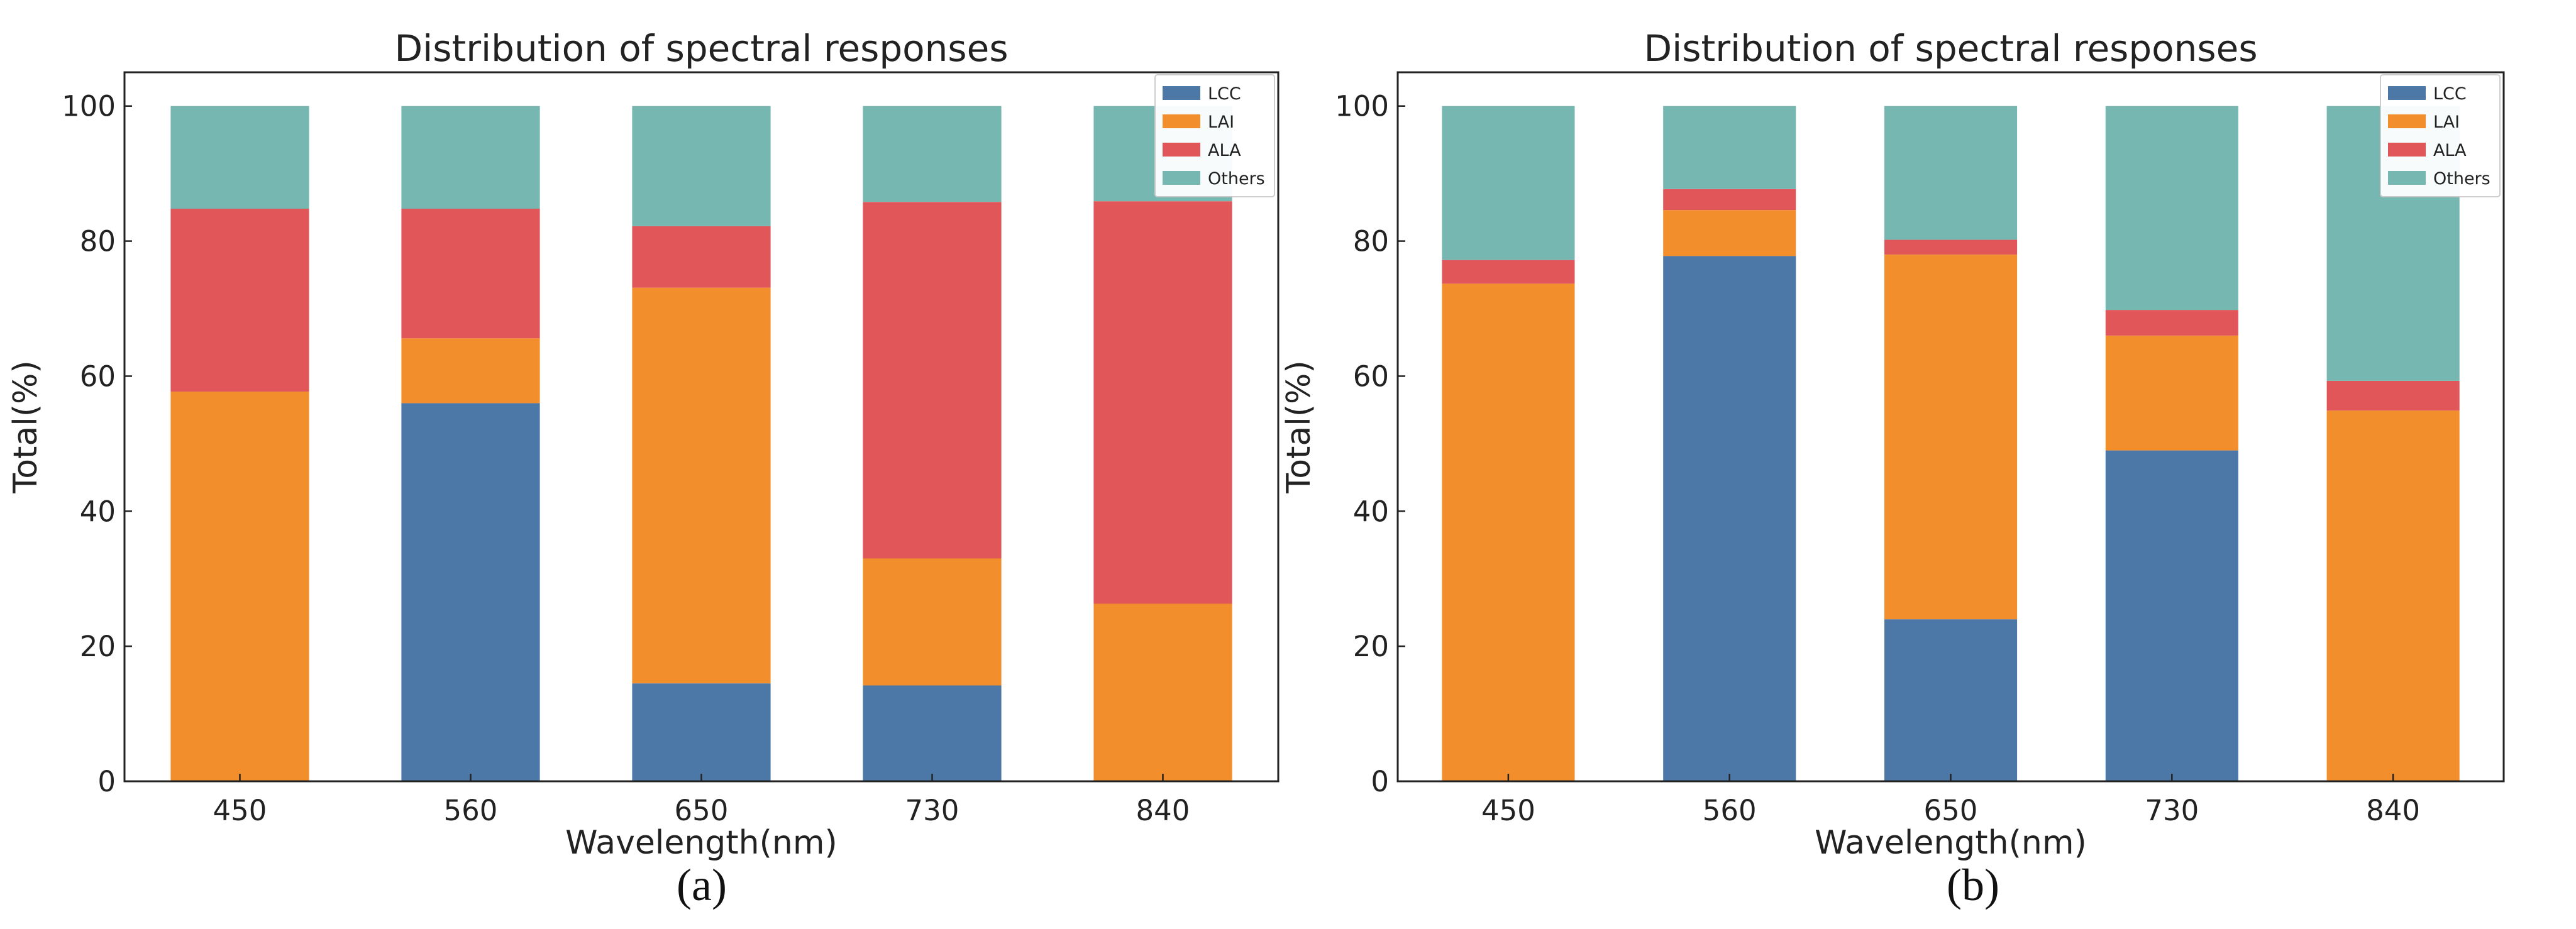  What do you see at coordinates (1973, 885) in the screenshot?
I see `figure-caption: (b)` at bounding box center [1973, 885].